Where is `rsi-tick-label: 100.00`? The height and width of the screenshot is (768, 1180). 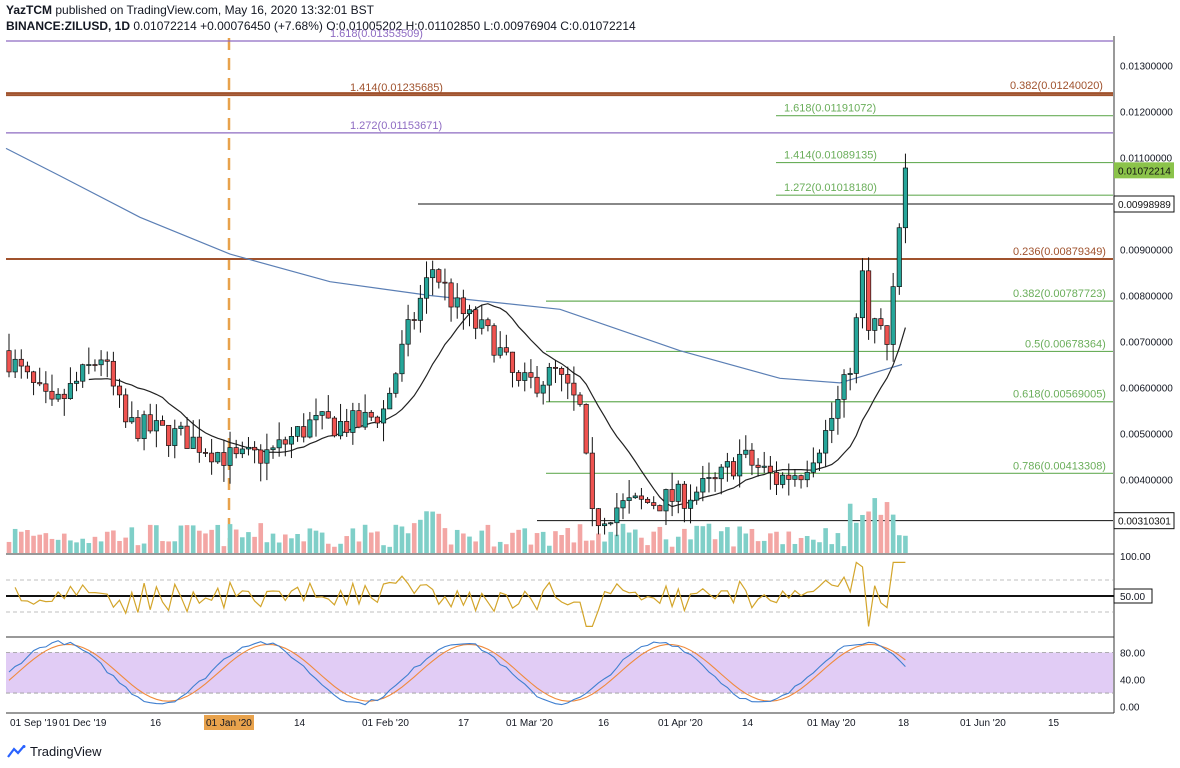
rsi-tick-label: 100.00 is located at coordinates (1135, 557).